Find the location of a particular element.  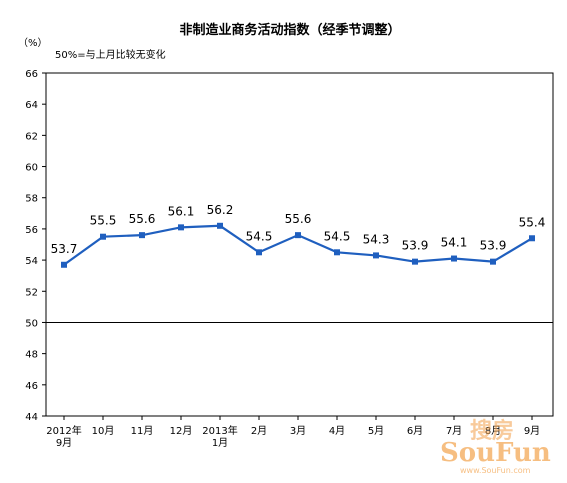

y-axis-label: （%） is located at coordinates (33, 43).